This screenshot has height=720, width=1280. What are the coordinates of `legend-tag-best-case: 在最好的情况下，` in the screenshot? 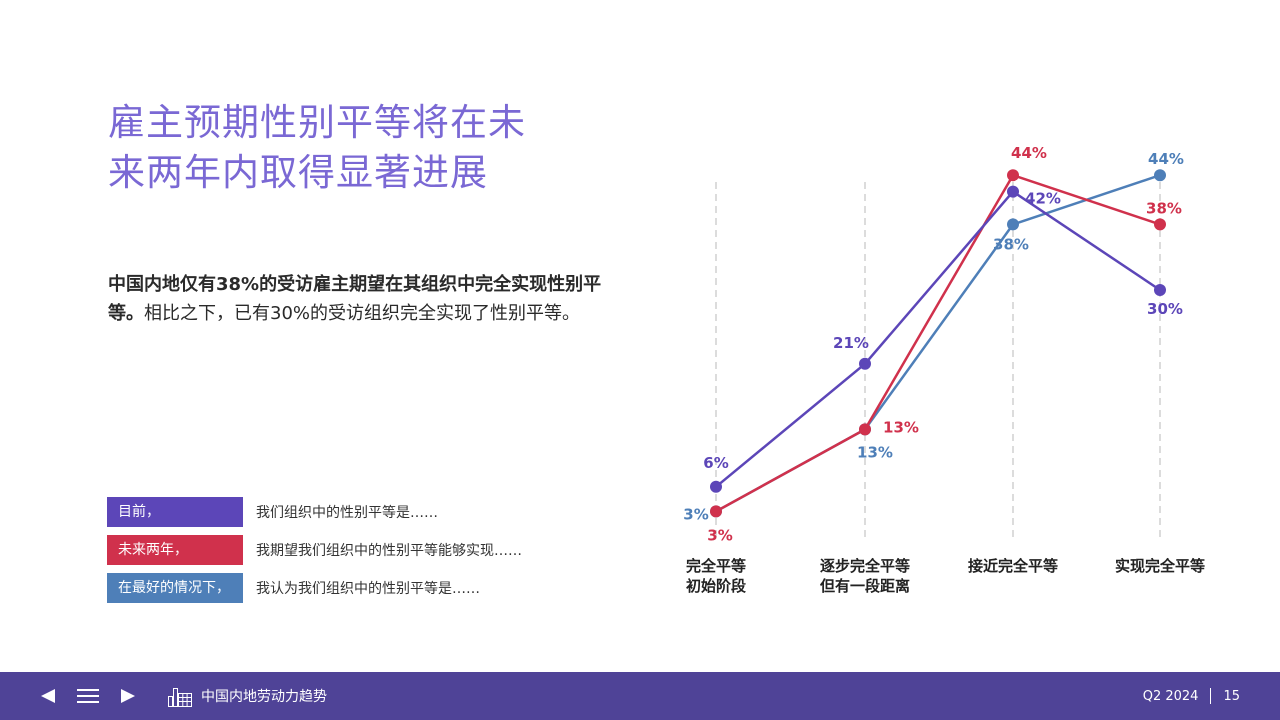 It's located at (175, 588).